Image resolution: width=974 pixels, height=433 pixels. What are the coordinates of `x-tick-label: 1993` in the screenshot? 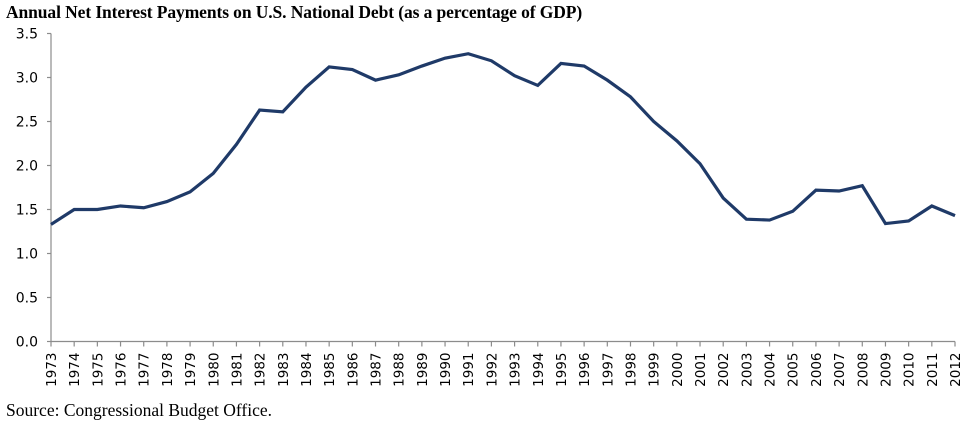 It's located at (516, 370).